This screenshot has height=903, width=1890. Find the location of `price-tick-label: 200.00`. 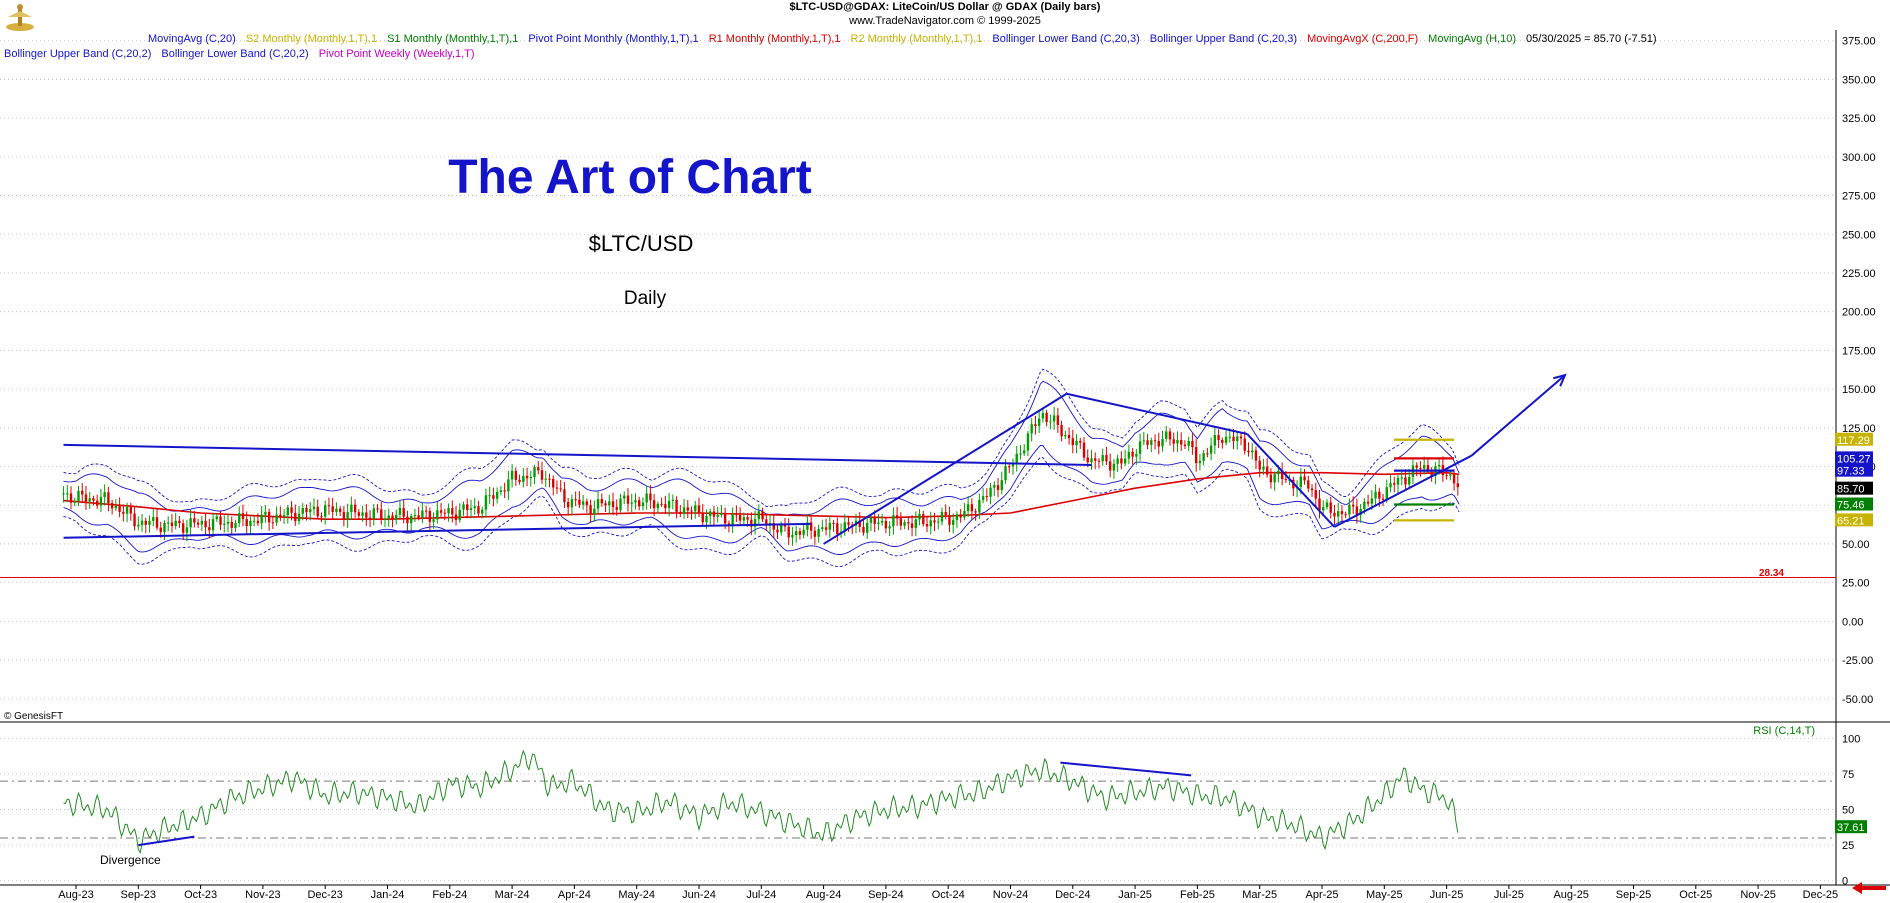

price-tick-label: 200.00 is located at coordinates (1859, 313).